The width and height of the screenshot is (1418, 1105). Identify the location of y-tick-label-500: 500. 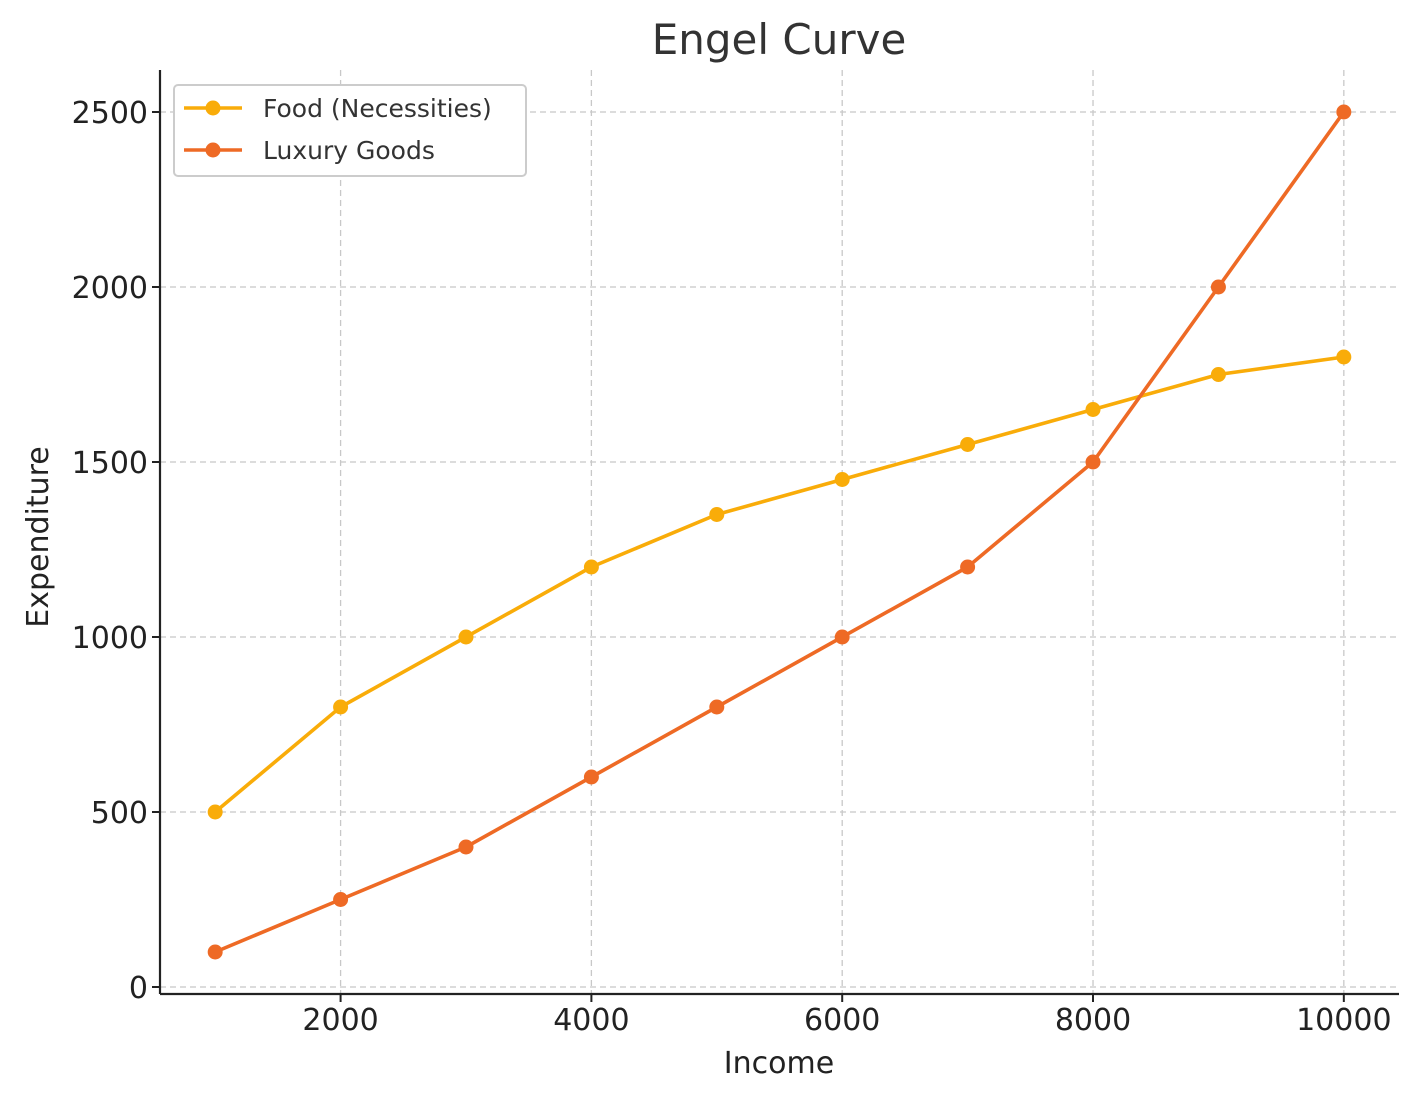
(119, 813).